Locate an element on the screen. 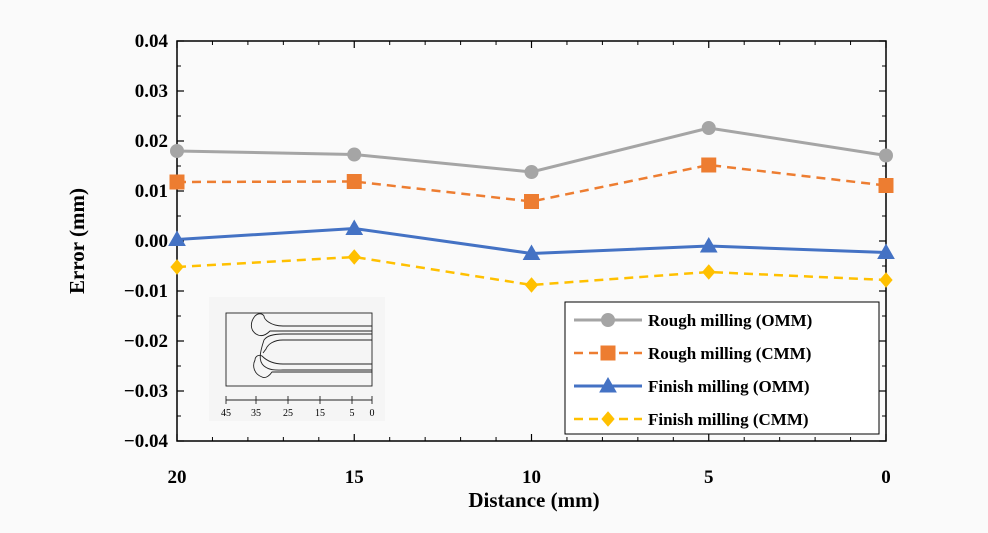 The height and width of the screenshot is (533, 988). legend-item: Rough milling (CMM) is located at coordinates (692, 353).